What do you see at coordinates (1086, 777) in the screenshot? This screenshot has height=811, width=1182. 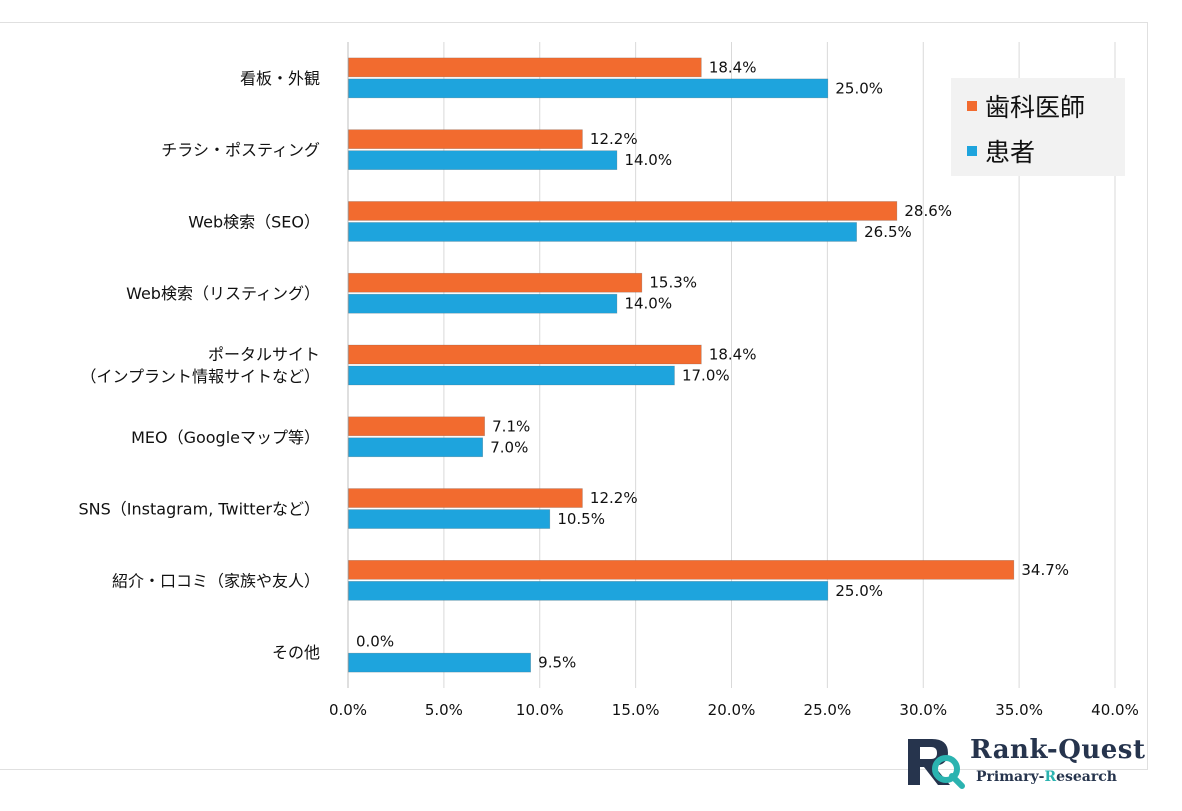 I see `brand-subtitle-suffix: esearch` at bounding box center [1086, 777].